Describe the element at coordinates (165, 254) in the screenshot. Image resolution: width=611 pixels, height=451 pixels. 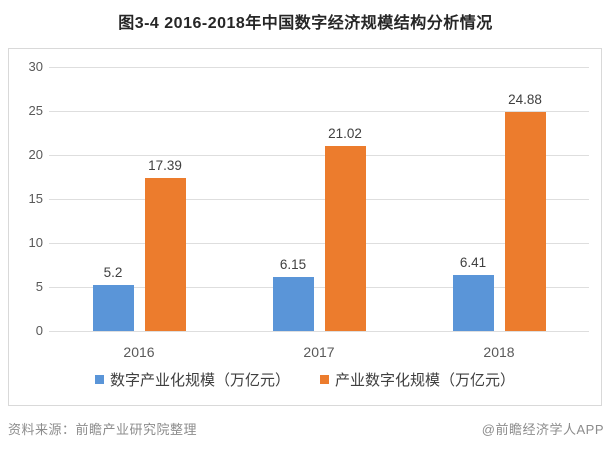
I see `bar-2016-series2` at that location.